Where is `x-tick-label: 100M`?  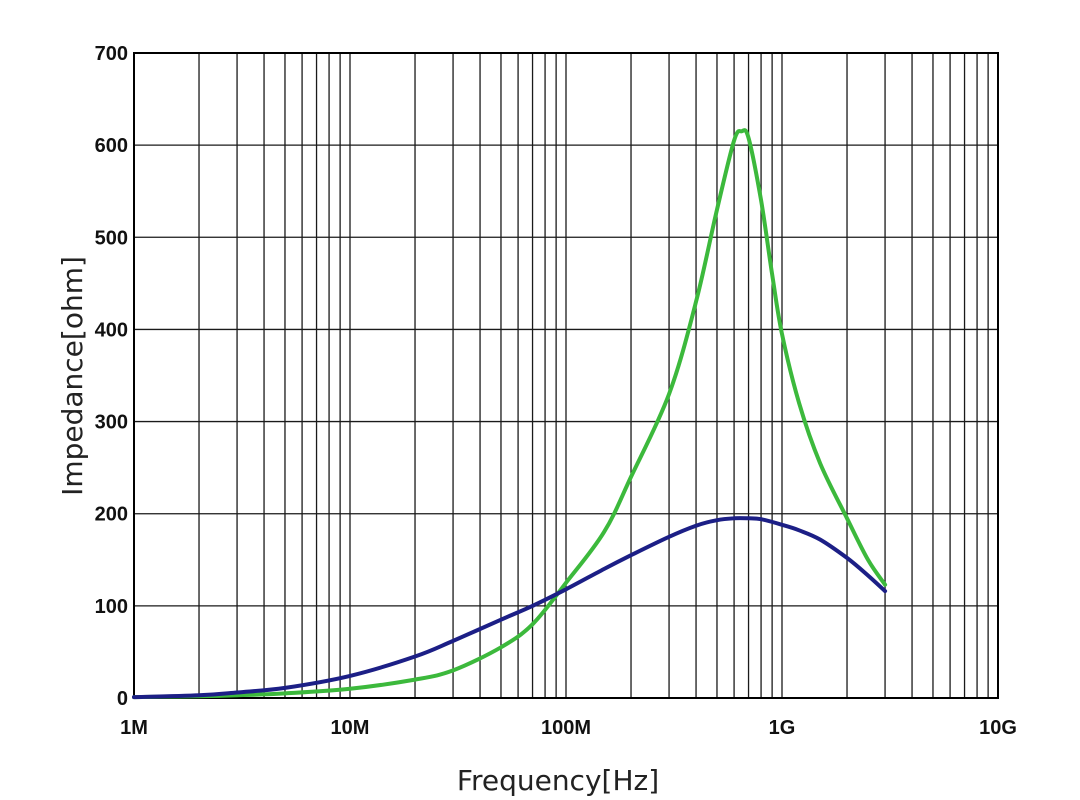
x-tick-label: 100M is located at coordinates (566, 728).